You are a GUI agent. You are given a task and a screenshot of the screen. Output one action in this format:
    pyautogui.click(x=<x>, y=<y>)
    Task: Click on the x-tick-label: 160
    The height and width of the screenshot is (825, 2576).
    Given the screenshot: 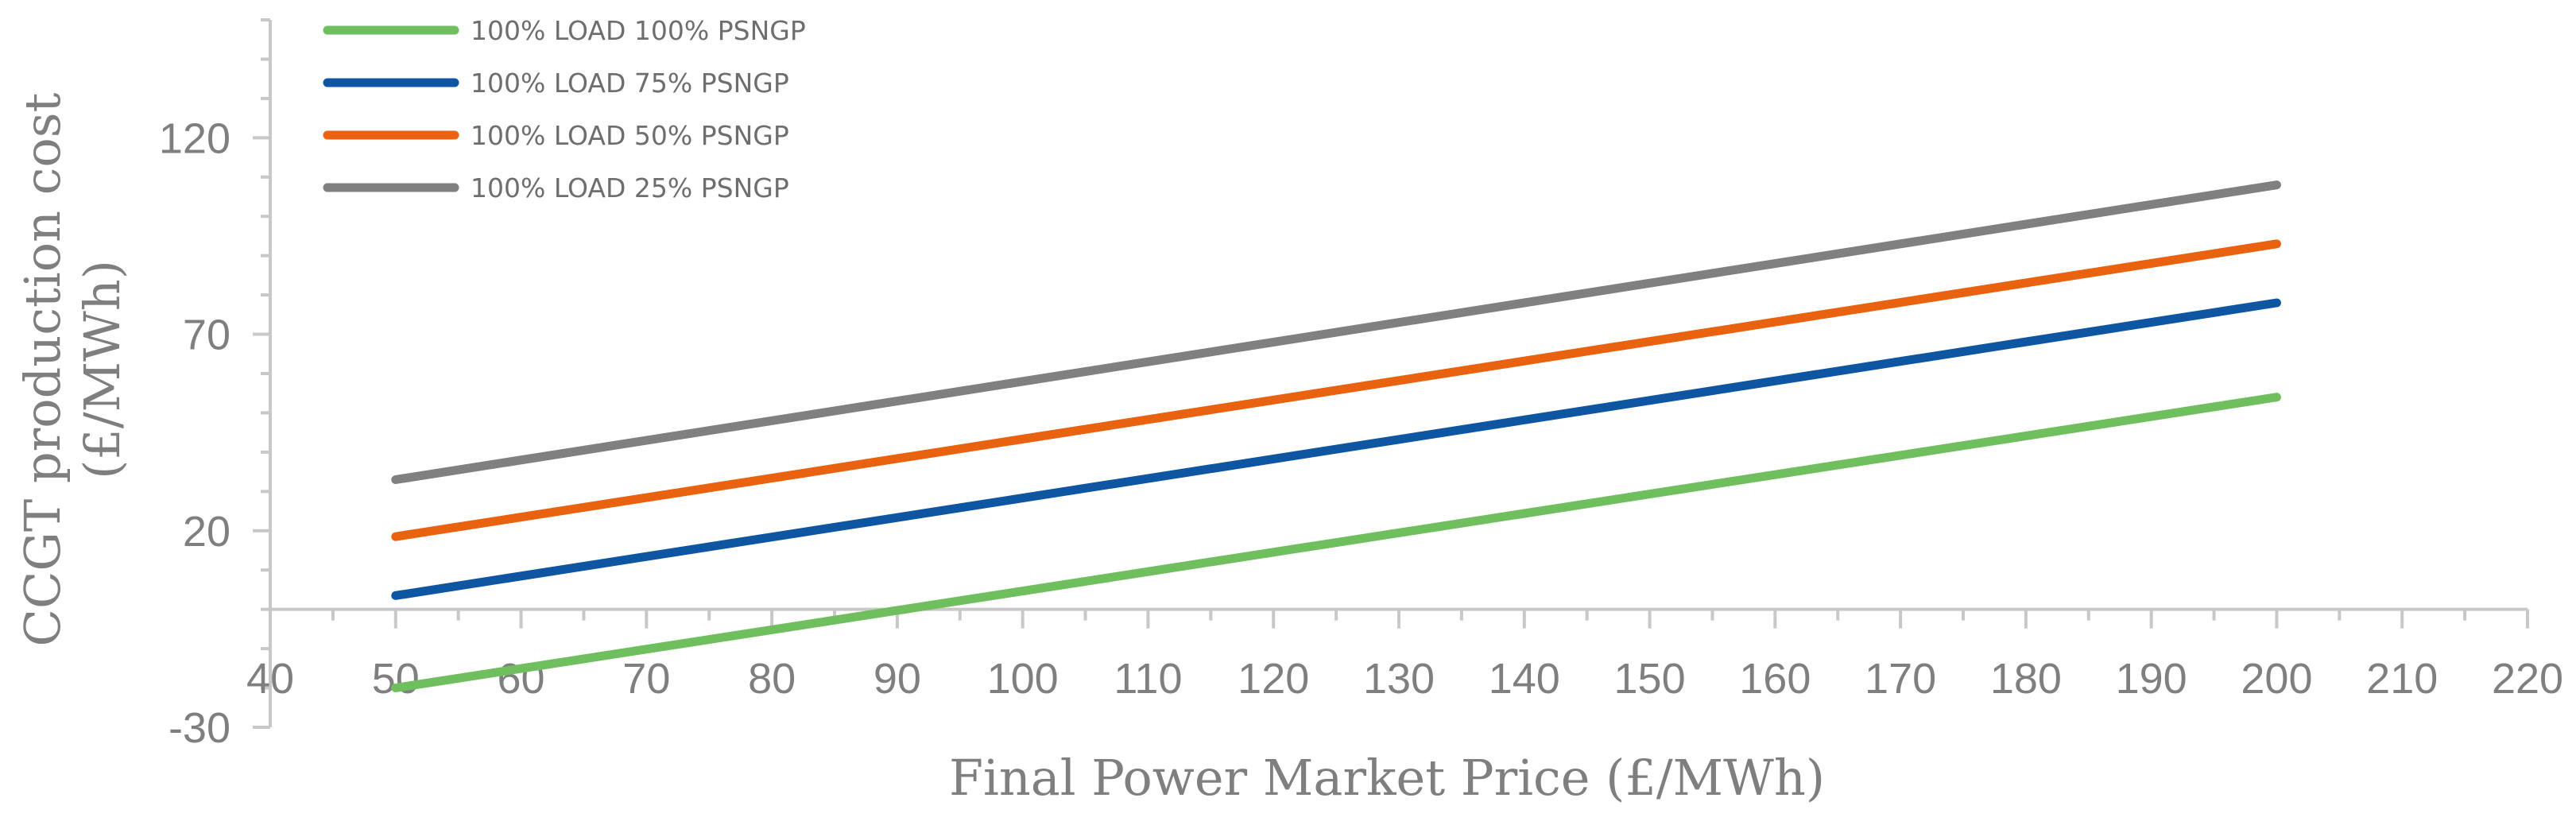 What is the action you would take?
    pyautogui.click(x=1775, y=679)
    